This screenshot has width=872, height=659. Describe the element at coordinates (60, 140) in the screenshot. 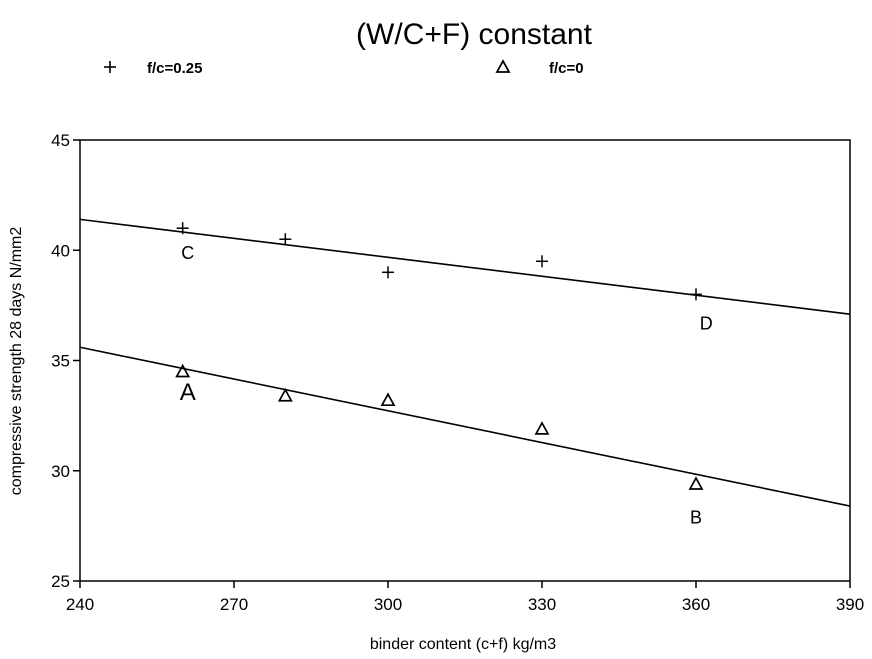

I see `y-tick-label: 45` at that location.